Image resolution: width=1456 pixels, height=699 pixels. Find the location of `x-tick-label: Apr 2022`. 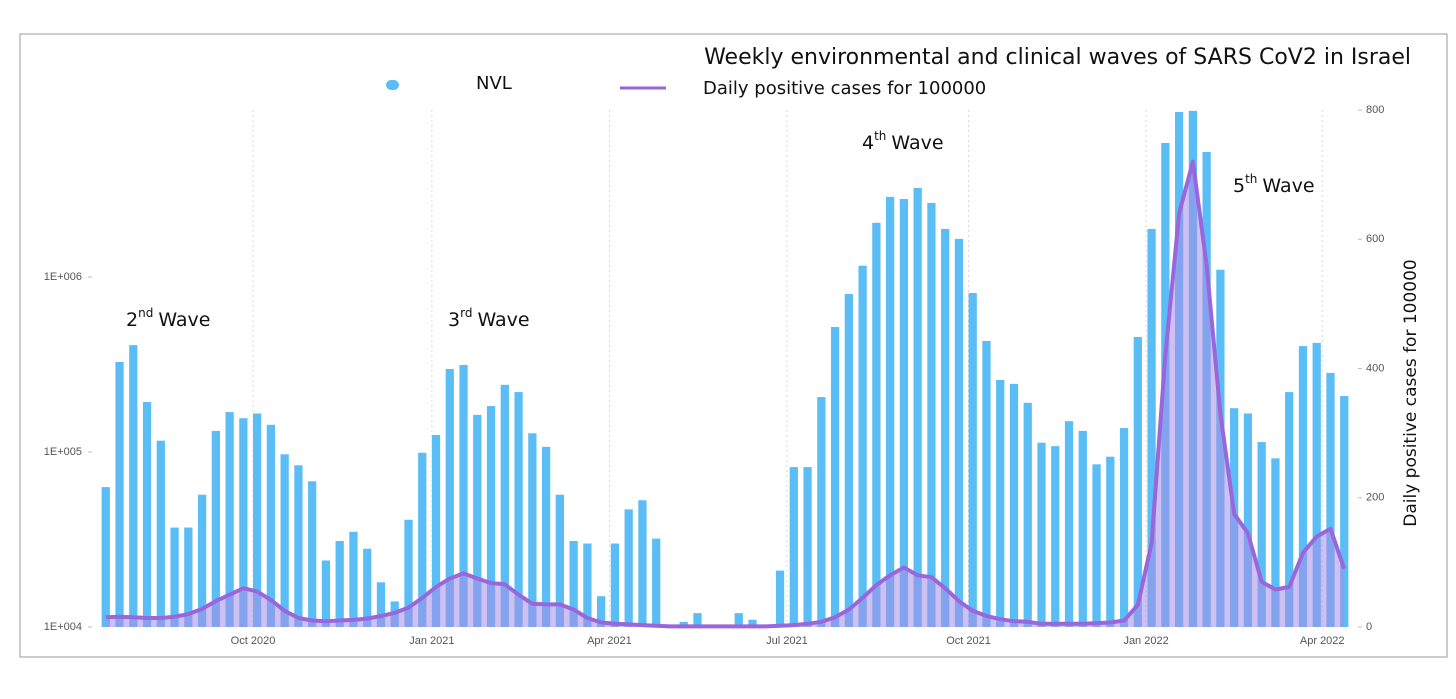

x-tick-label: Apr 2022 is located at coordinates (1322, 641).